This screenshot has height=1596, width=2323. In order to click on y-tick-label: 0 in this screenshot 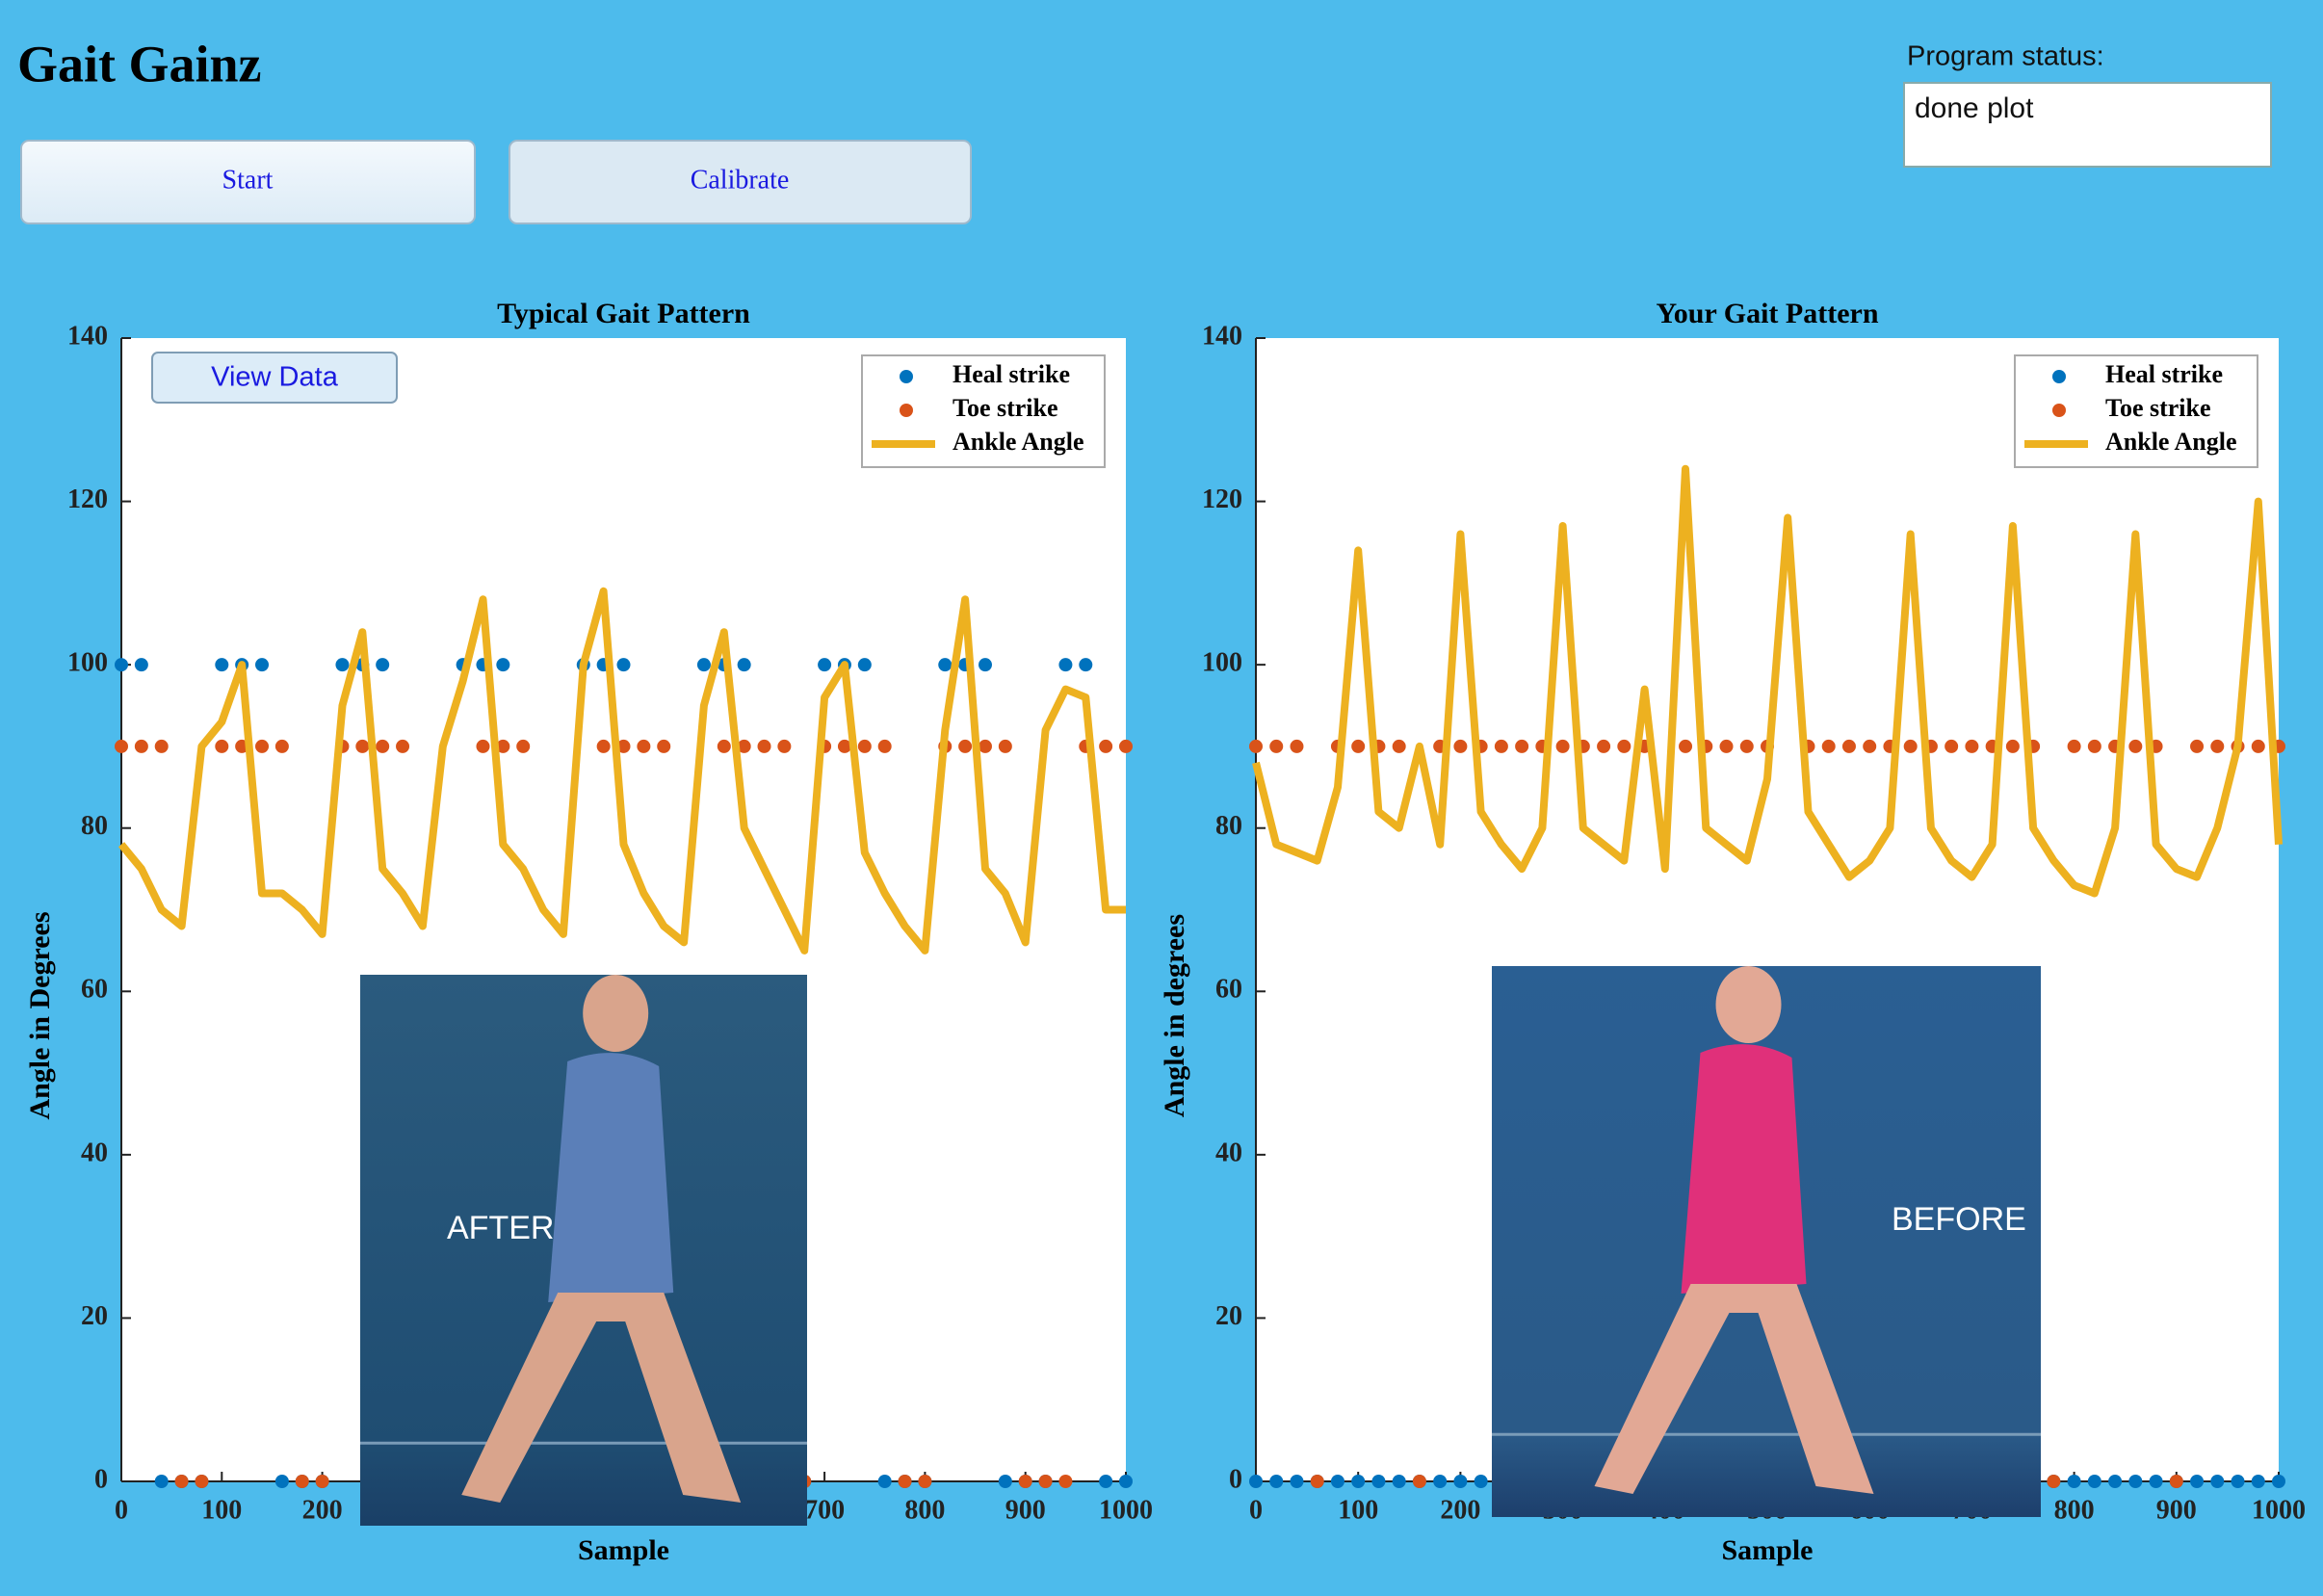, I will do `click(1235, 1479)`.